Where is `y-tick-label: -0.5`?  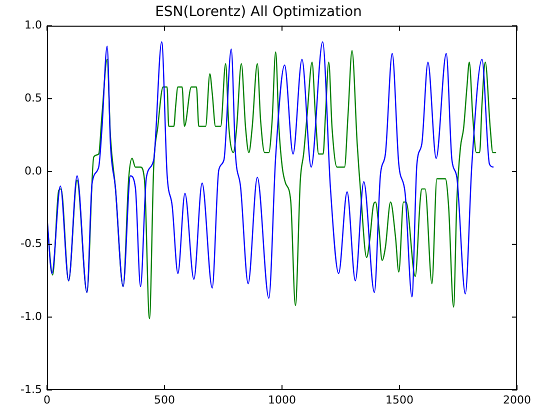 y-tick-label: -0.5 is located at coordinates (31, 243).